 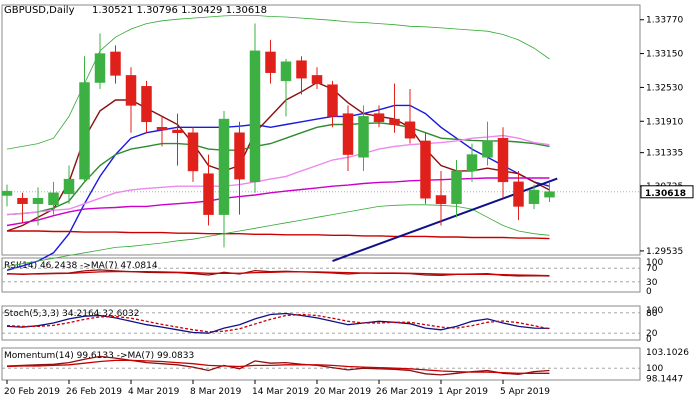 I want to click on time-axis-label: 26 Mar 2019, so click(x=404, y=392).